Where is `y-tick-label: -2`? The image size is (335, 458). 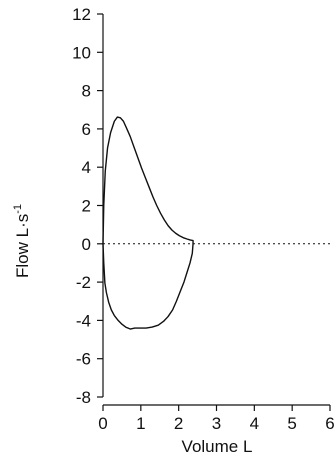 y-tick-label: -2 is located at coordinates (83, 282).